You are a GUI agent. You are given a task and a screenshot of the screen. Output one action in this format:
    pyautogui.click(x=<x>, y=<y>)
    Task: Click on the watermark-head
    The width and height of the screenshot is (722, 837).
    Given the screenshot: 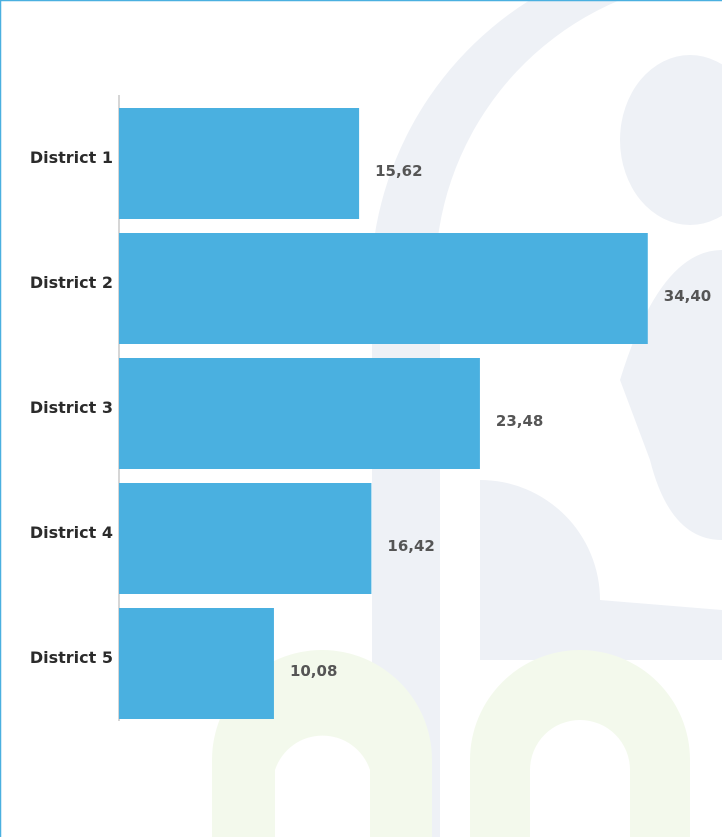 What is the action you would take?
    pyautogui.click(x=671, y=140)
    